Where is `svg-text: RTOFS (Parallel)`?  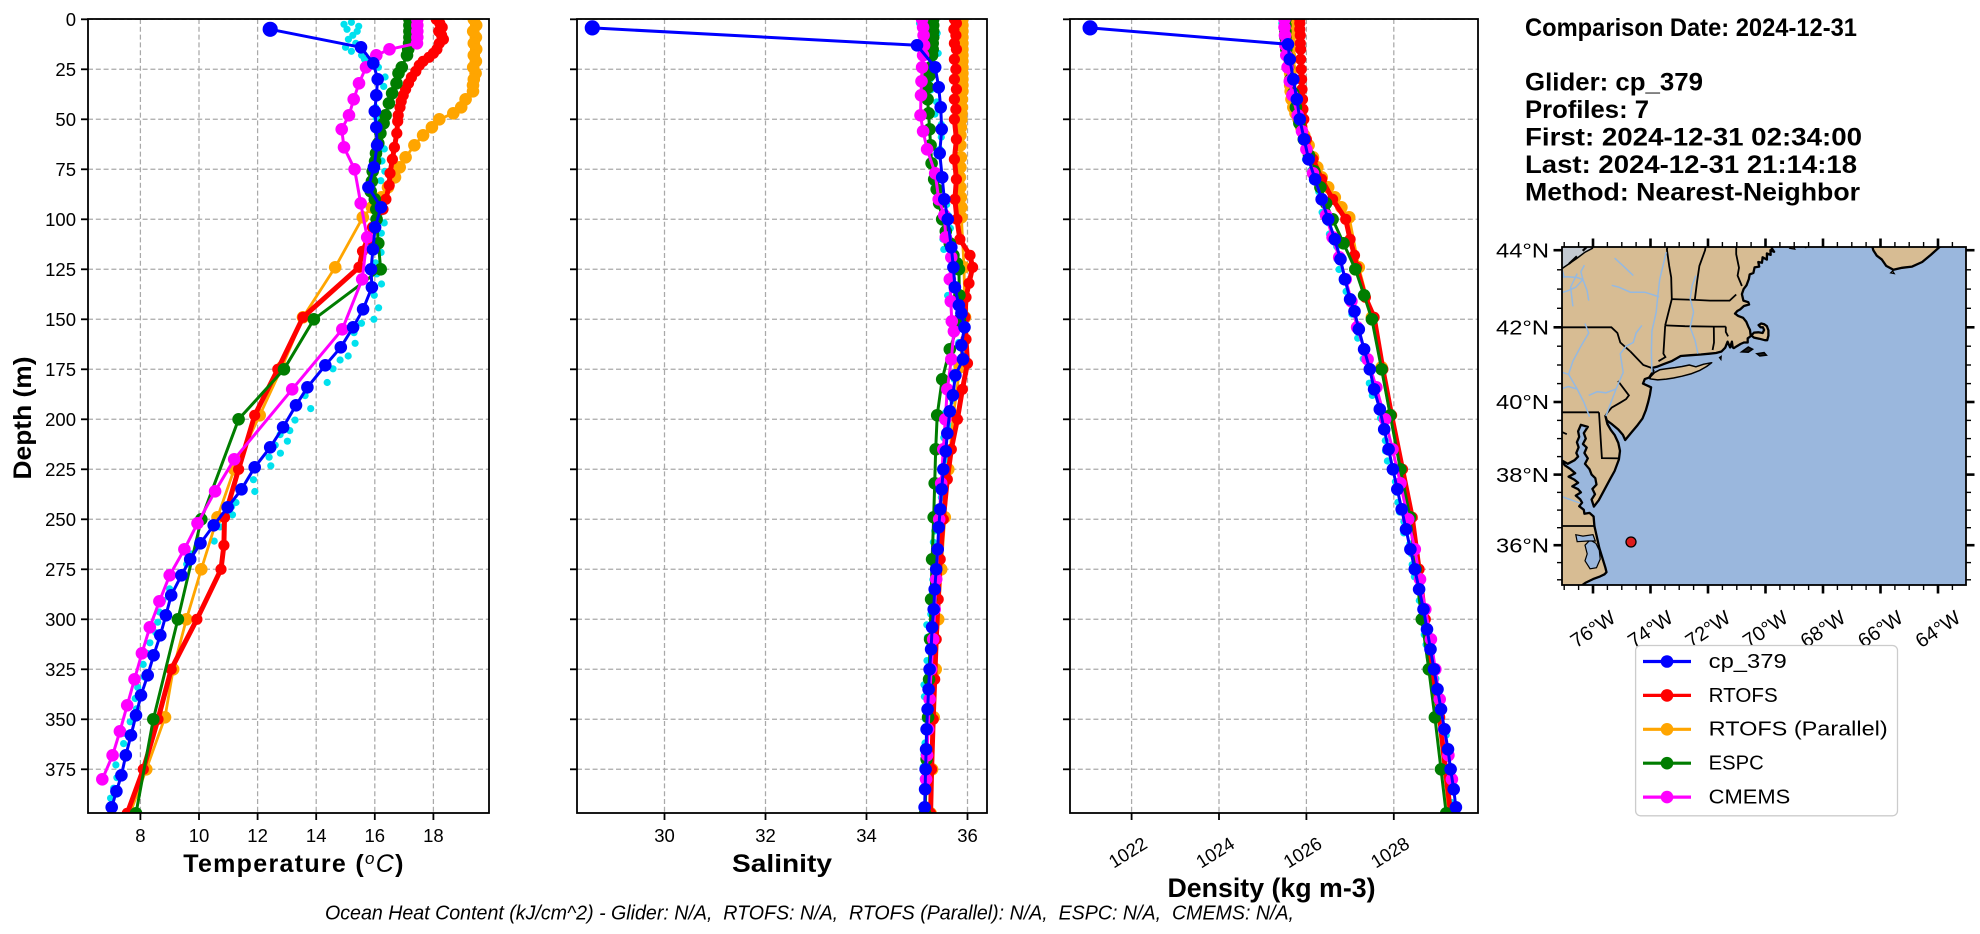
svg-text: RTOFS (Parallel) is located at coordinates (1798, 730).